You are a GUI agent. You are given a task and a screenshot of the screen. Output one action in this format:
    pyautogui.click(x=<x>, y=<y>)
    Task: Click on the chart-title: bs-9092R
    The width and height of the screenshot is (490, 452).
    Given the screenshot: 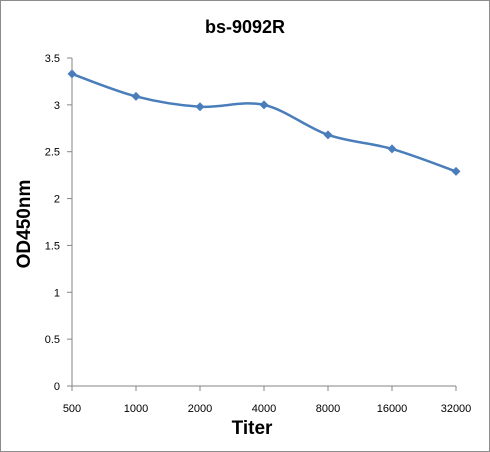 What is the action you would take?
    pyautogui.click(x=245, y=27)
    